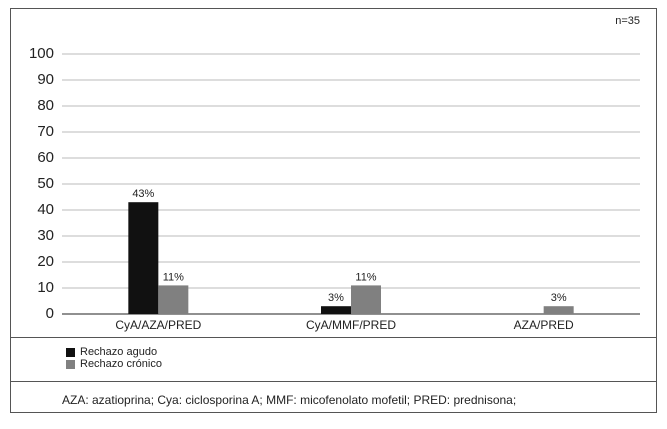 This screenshot has height=429, width=667. What do you see at coordinates (544, 325) in the screenshot?
I see `x-tick-label: AZA/PRED` at bounding box center [544, 325].